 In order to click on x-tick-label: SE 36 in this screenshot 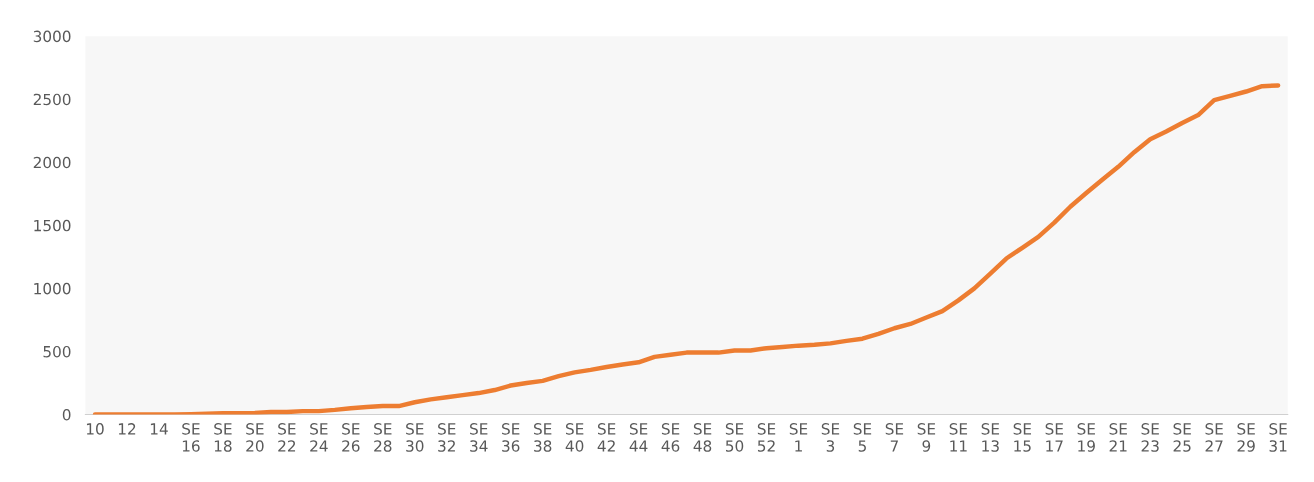, I will do `click(511, 437)`.